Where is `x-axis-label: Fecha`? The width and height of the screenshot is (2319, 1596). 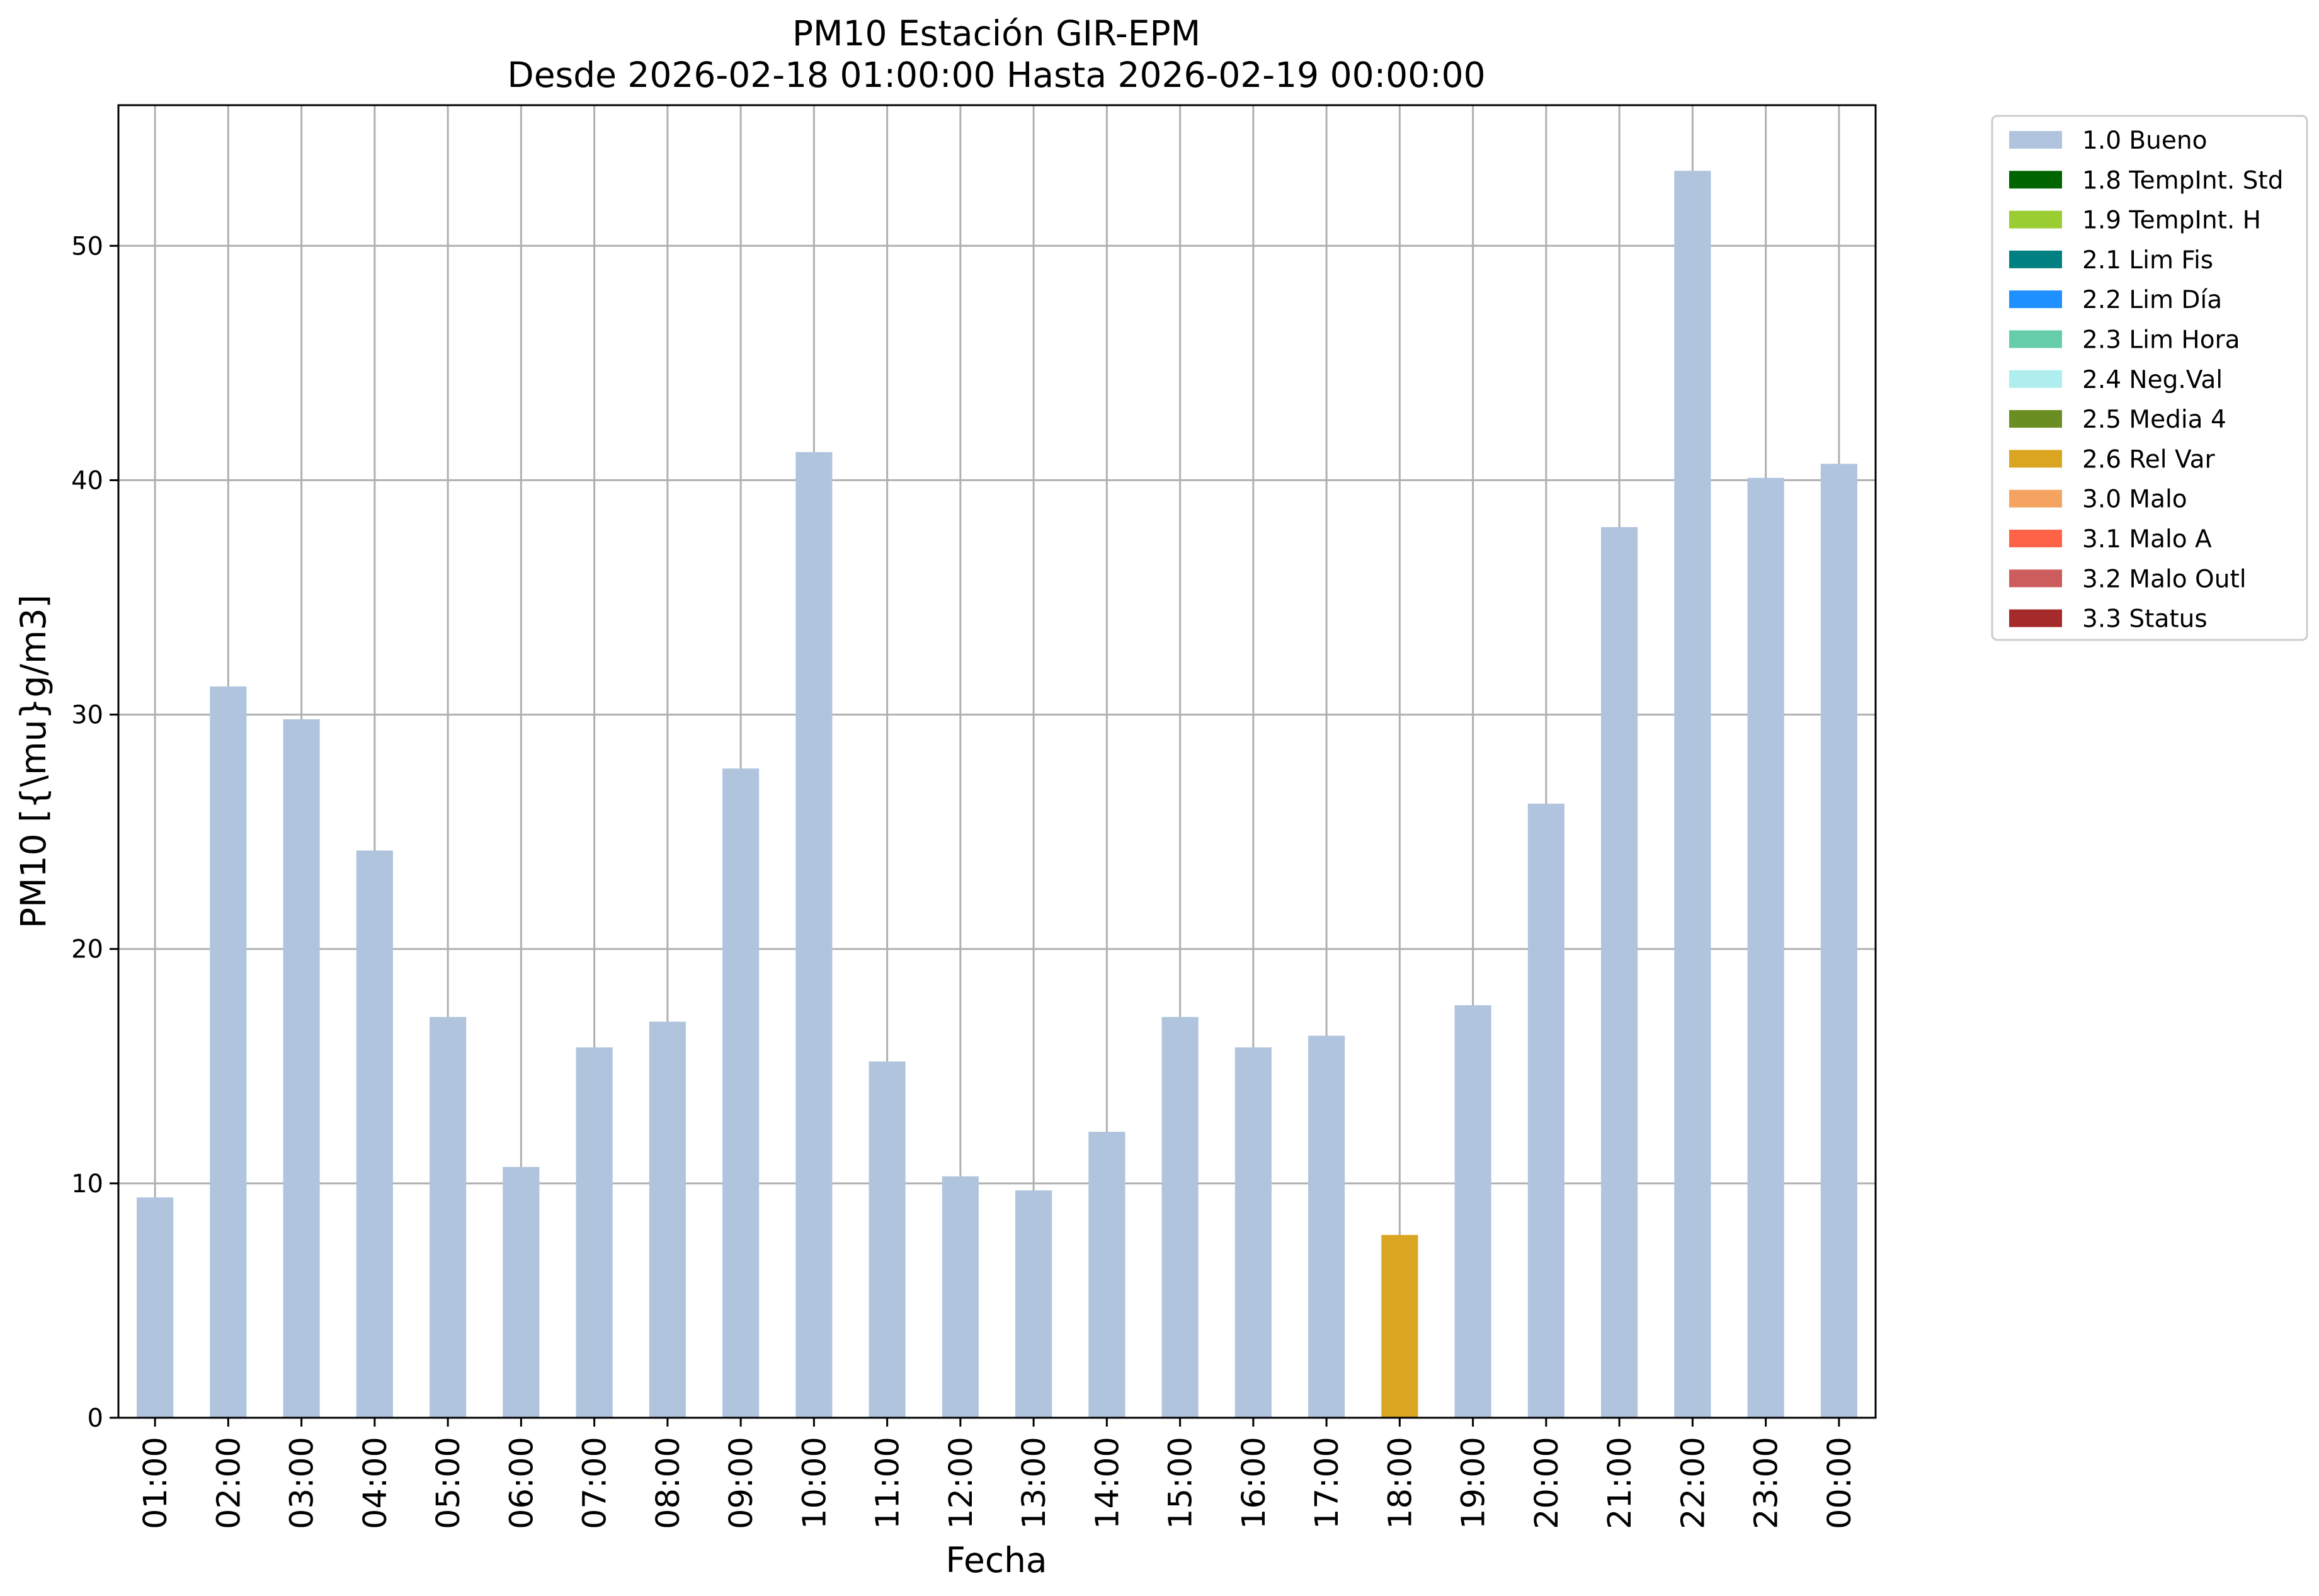
x-axis-label: Fecha is located at coordinates (996, 1560).